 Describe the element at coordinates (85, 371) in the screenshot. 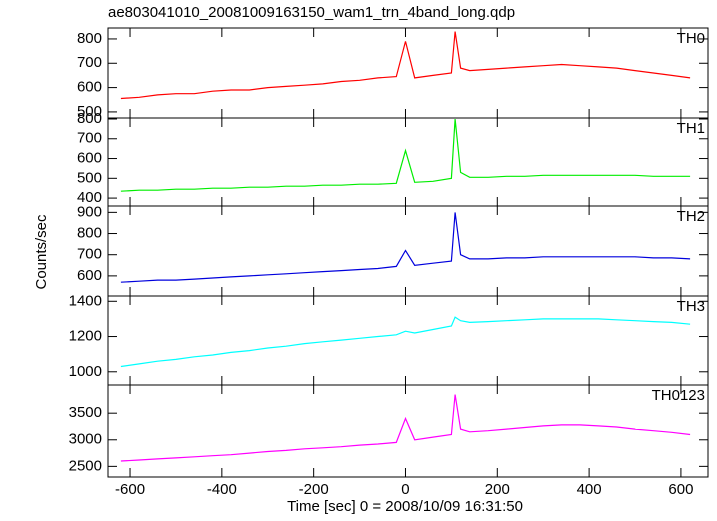

I see `y-tick-label: 1000` at that location.